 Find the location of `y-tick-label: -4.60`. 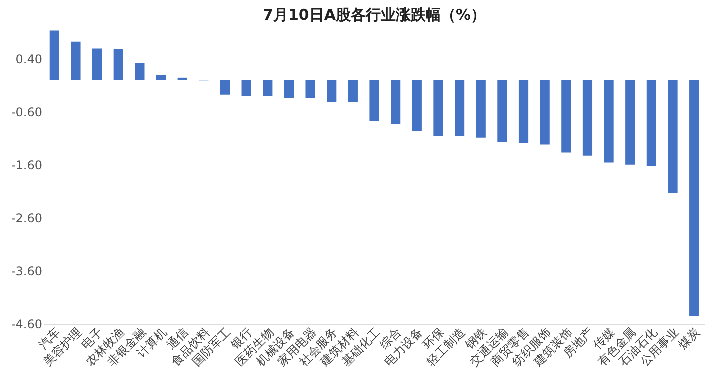

y-tick-label: -4.60 is located at coordinates (26, 325).